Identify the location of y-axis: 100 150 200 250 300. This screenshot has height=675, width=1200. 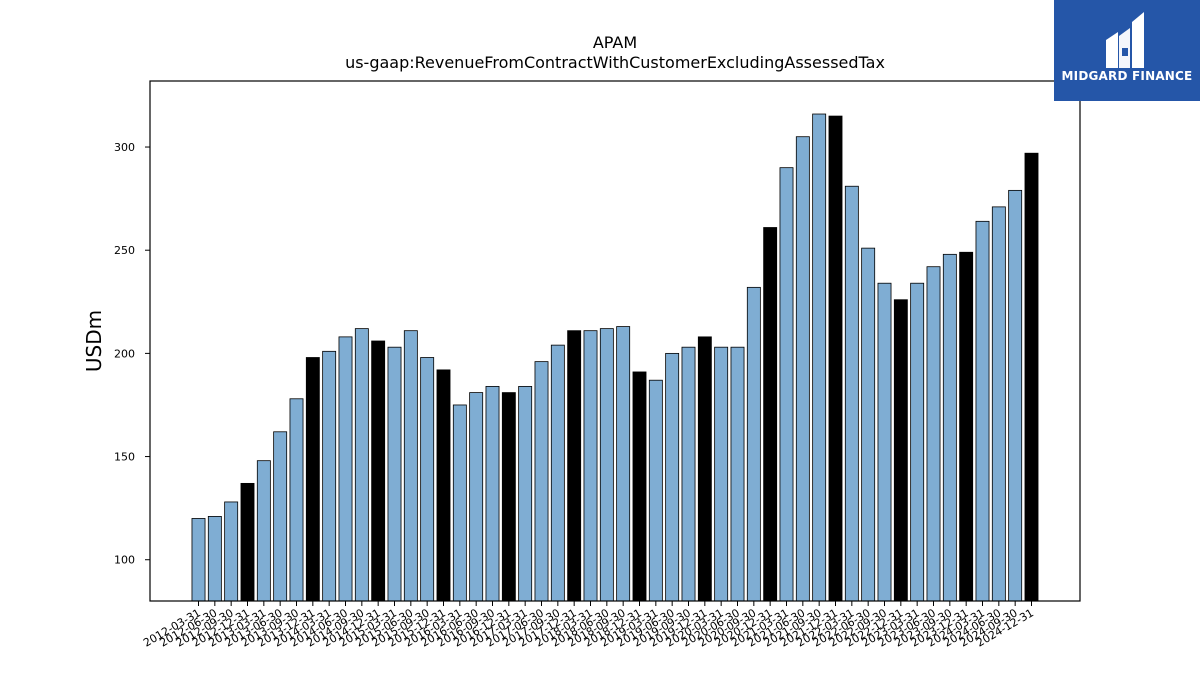
(132, 354).